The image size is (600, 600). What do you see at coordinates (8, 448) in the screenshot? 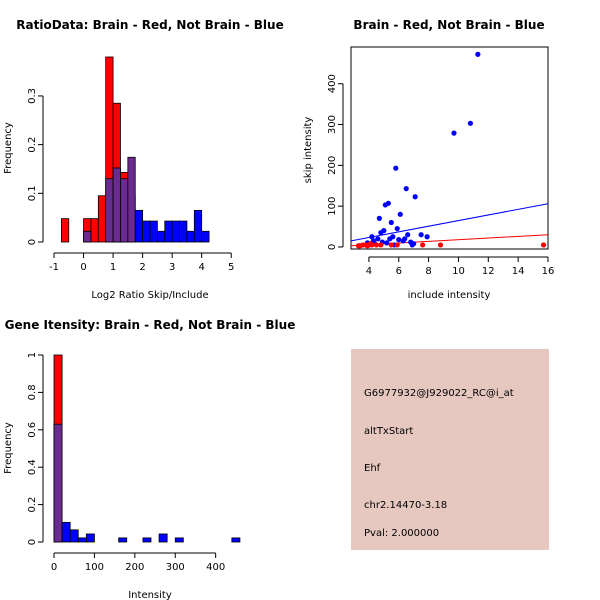
I see `intensity-histogram-ylabel: Frequency` at bounding box center [8, 448].